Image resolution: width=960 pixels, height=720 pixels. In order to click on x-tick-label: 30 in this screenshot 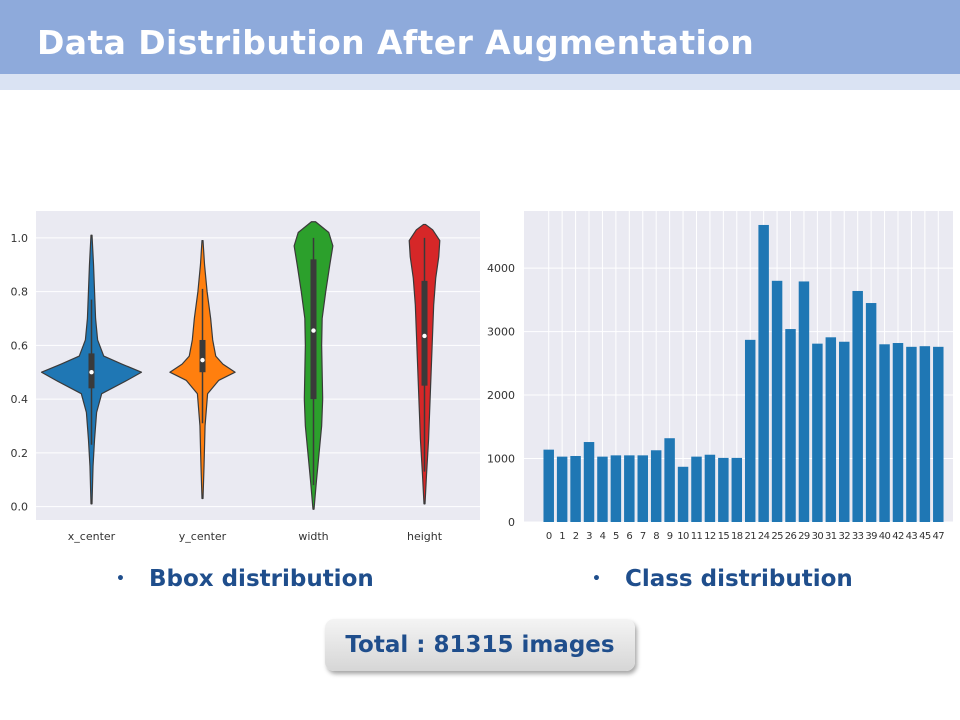, I will do `click(818, 536)`.